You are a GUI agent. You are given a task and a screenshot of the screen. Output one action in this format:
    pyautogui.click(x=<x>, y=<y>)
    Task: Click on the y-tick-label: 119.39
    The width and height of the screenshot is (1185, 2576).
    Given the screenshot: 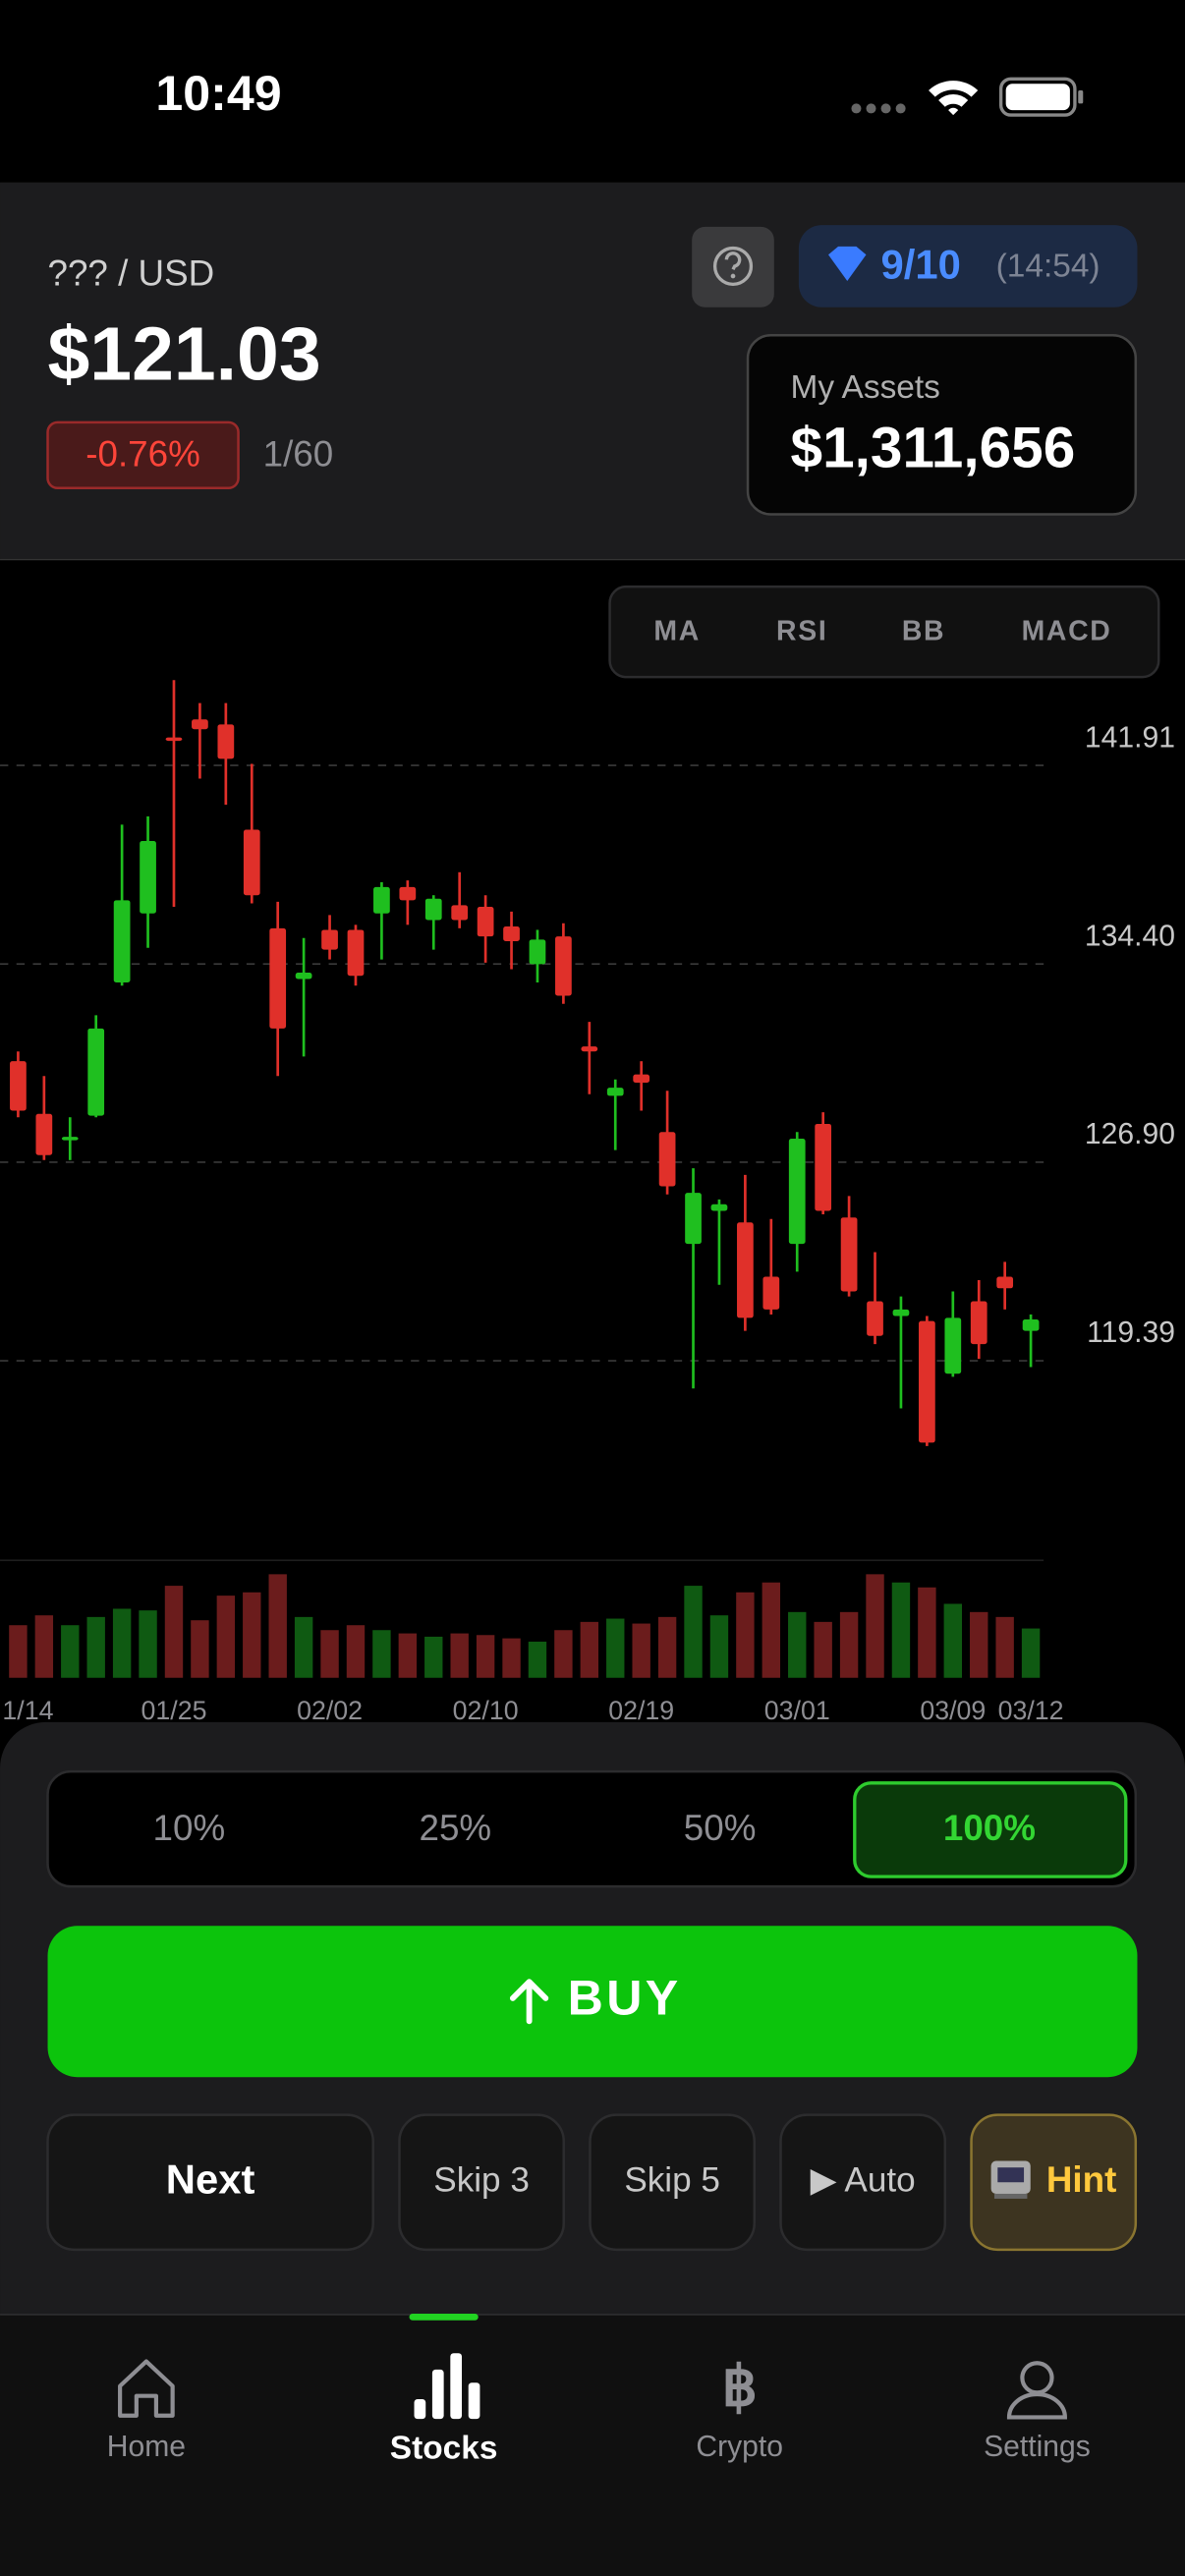 What is the action you would take?
    pyautogui.click(x=1131, y=1332)
    